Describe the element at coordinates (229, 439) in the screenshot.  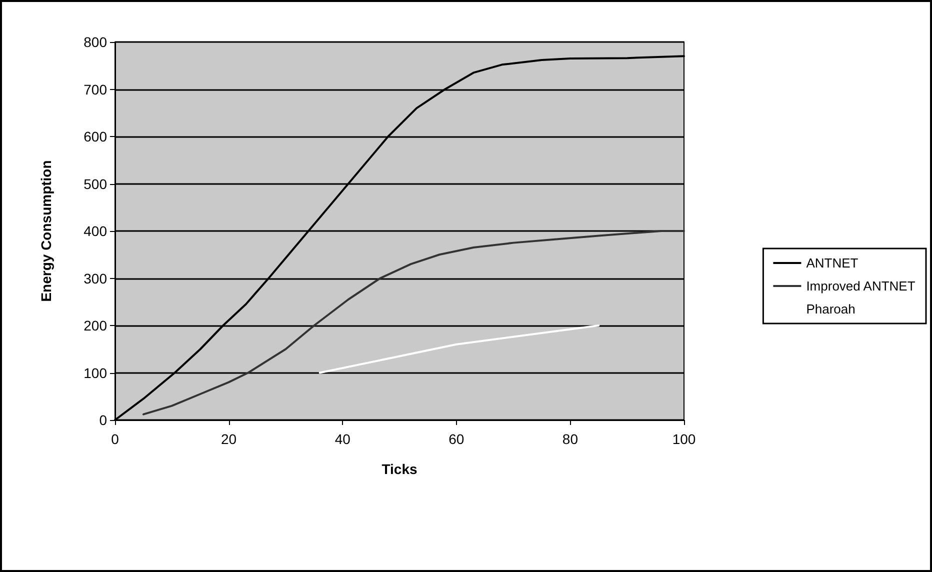
I see `x-tick-label: 20` at that location.